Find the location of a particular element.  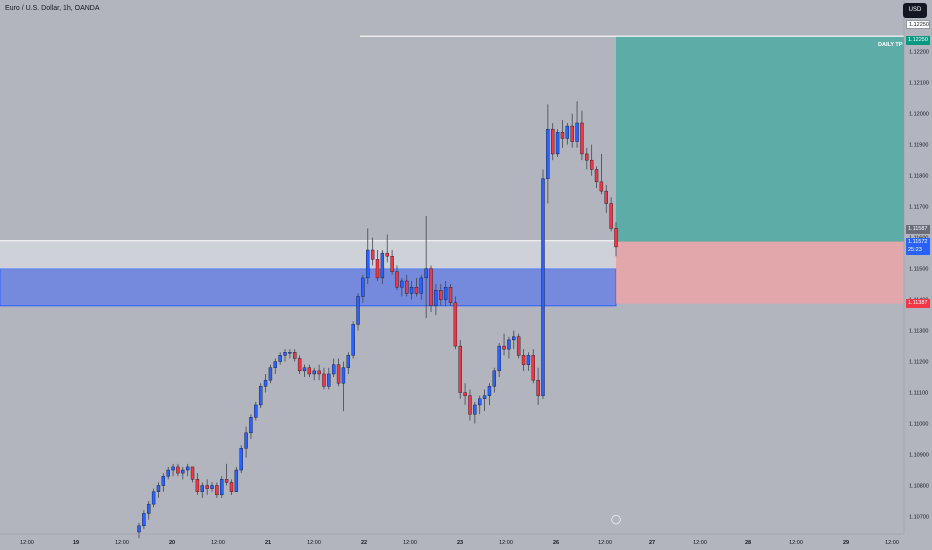

price-tag-target: 1.12250 is located at coordinates (918, 40).